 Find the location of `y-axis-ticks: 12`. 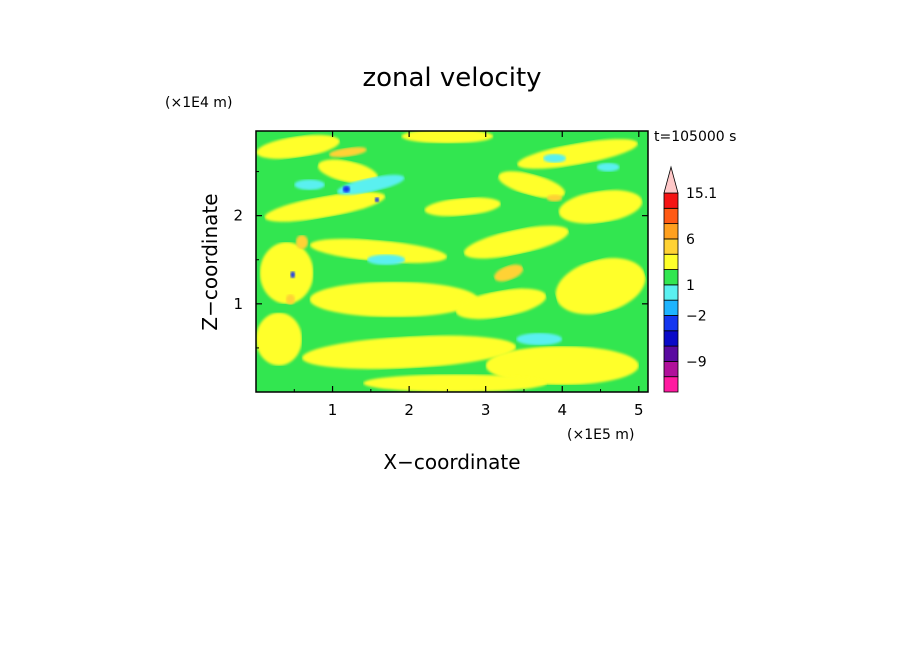

y-axis-ticks: 12 is located at coordinates (440, 260).